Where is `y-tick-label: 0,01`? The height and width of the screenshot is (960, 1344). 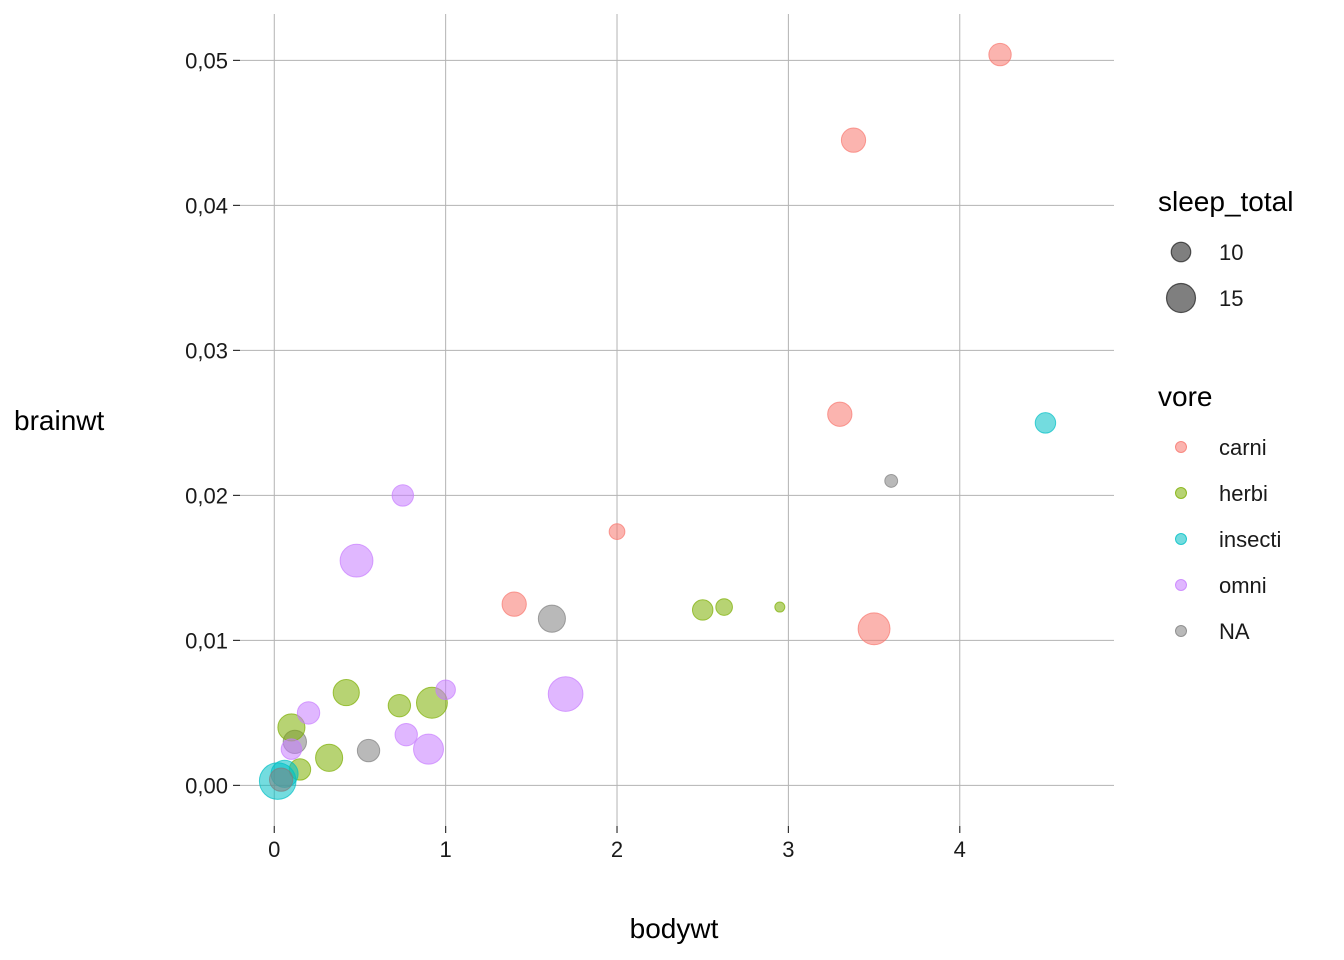 y-tick-label: 0,01 is located at coordinates (206, 640).